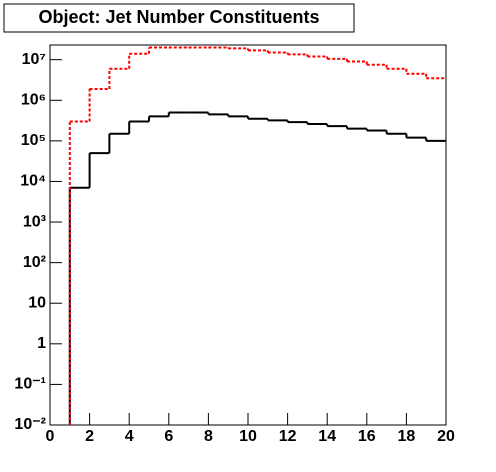  I want to click on y-tick-label: 1, so click(41, 343).